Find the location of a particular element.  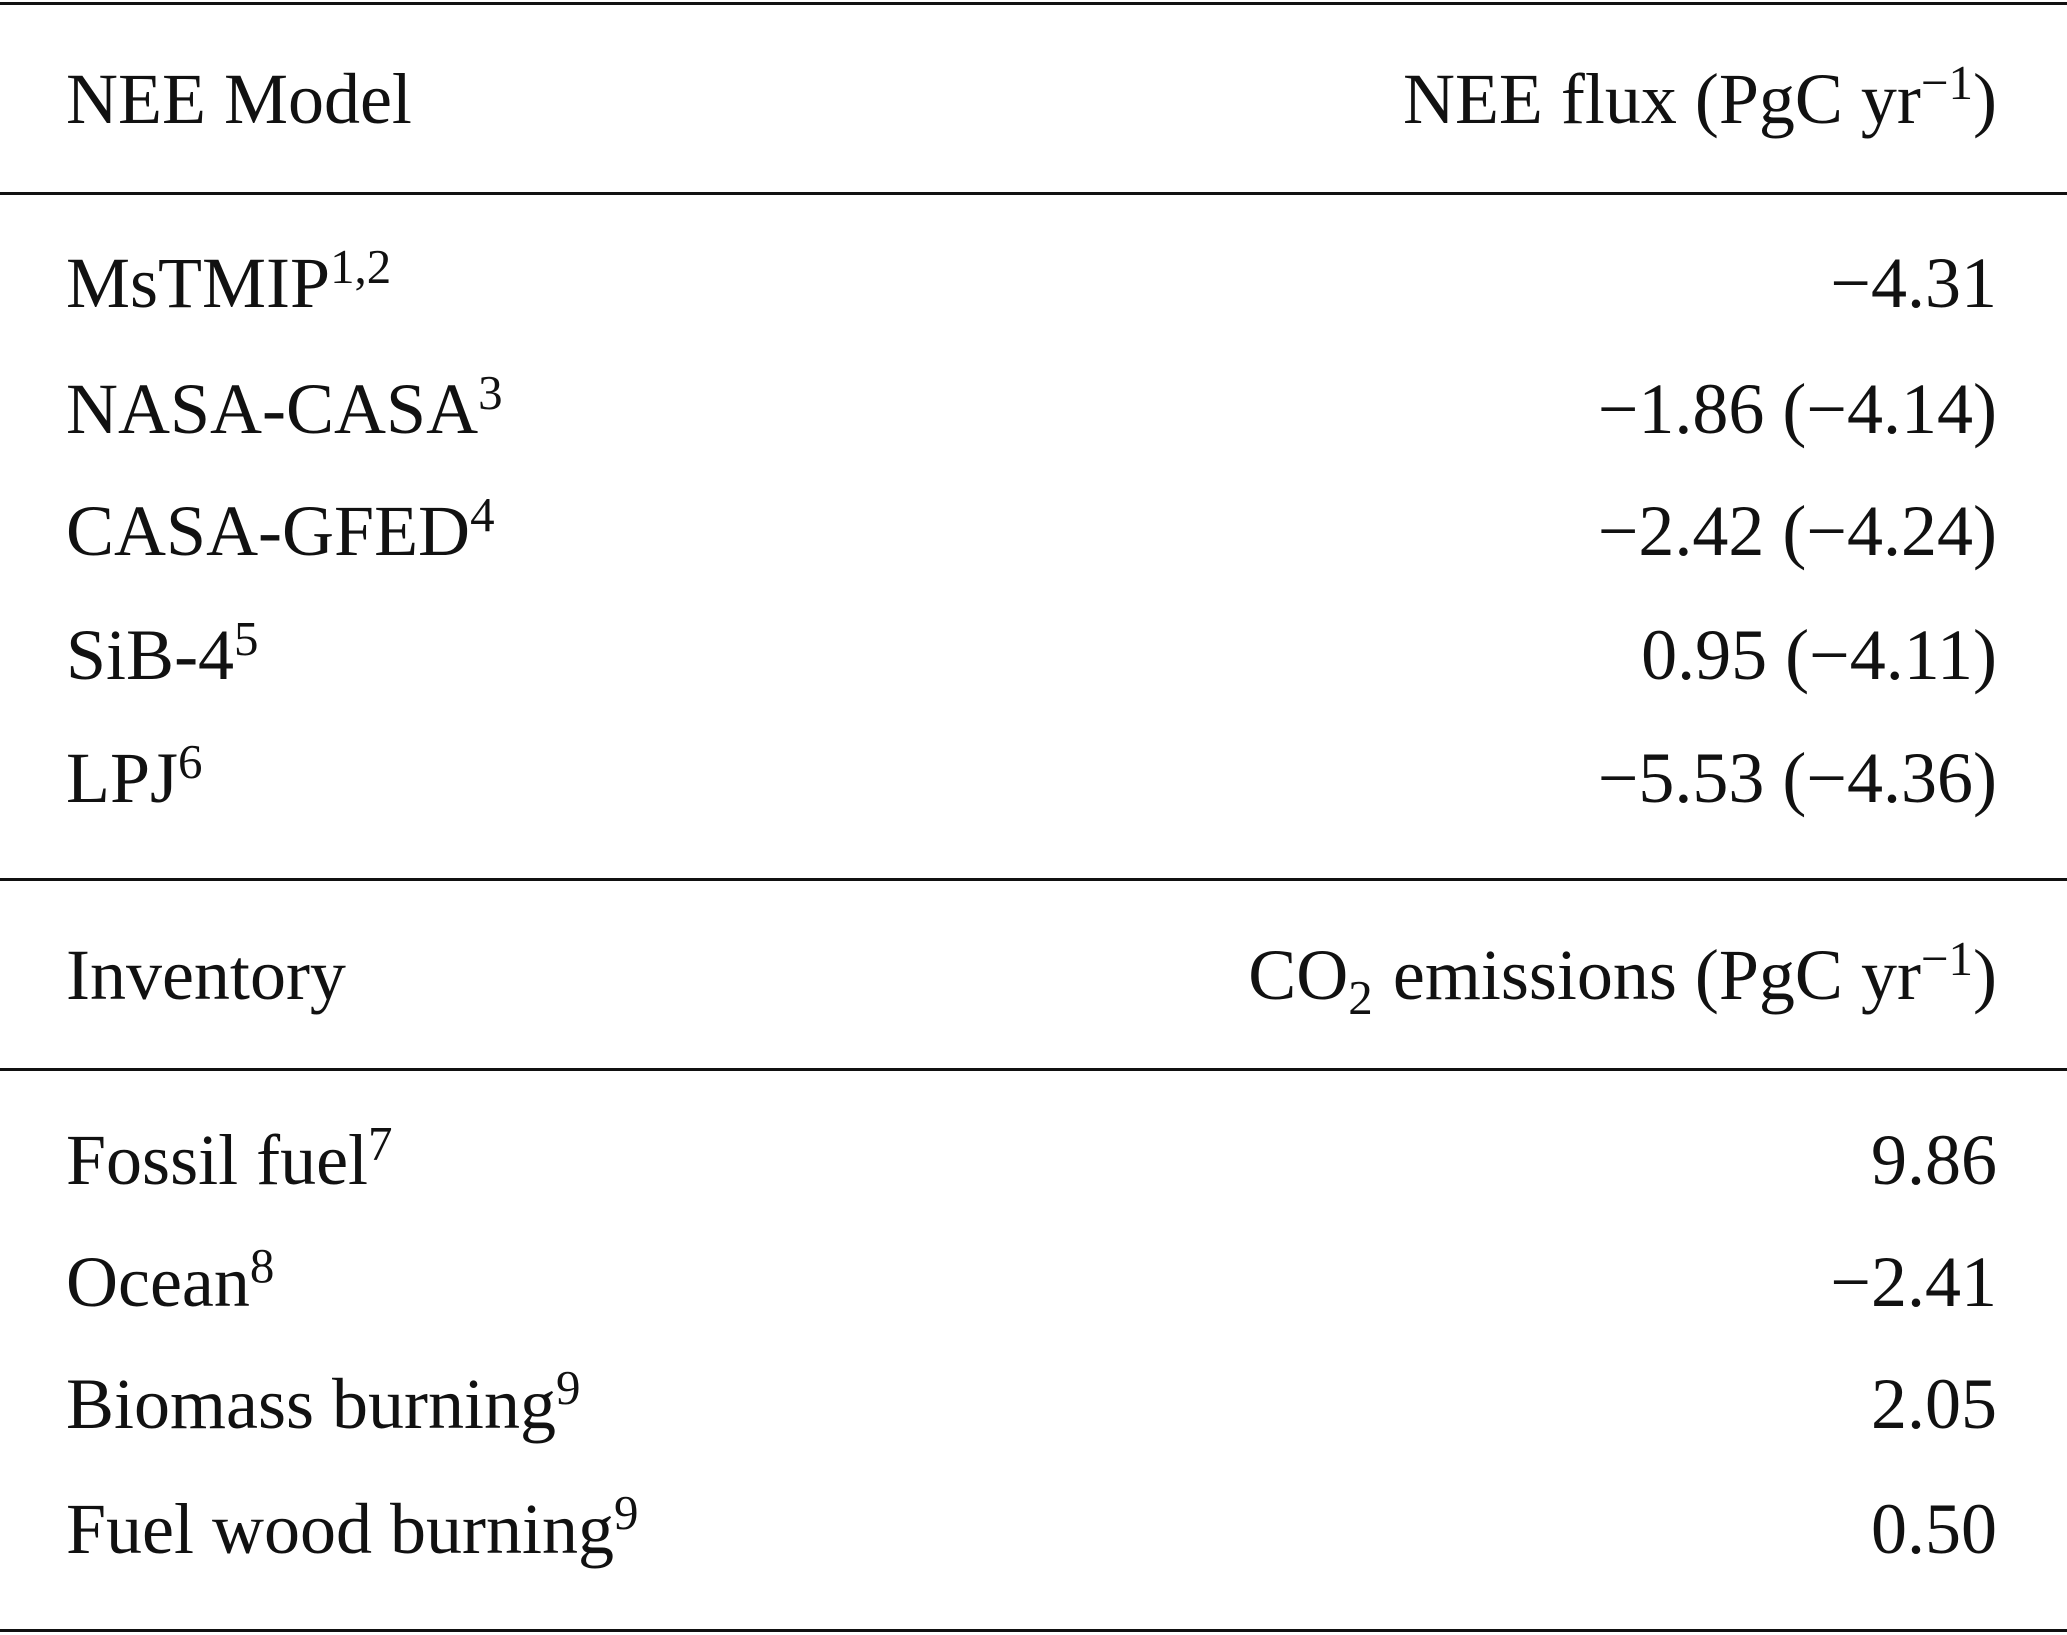

bottom-rule is located at coordinates (1033, 1630).